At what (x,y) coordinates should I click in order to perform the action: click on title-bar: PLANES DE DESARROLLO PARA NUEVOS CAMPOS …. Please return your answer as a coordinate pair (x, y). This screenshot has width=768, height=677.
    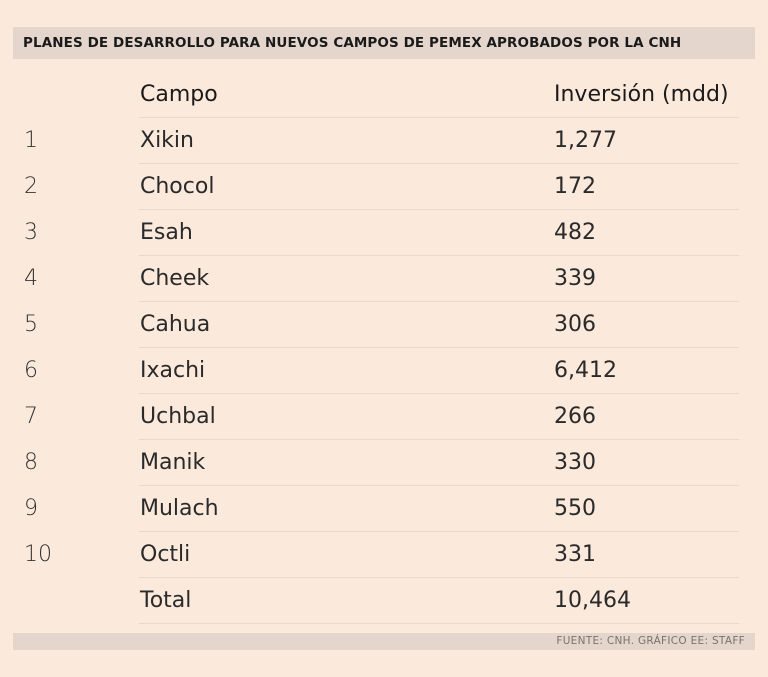
    Looking at the image, I should click on (384, 43).